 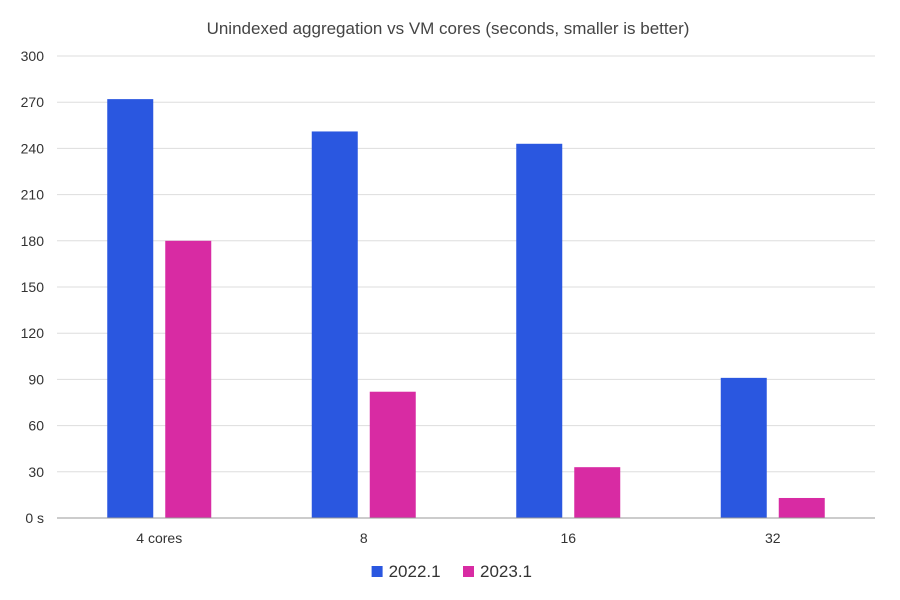 I want to click on y-tick-label: 180, so click(x=33, y=241).